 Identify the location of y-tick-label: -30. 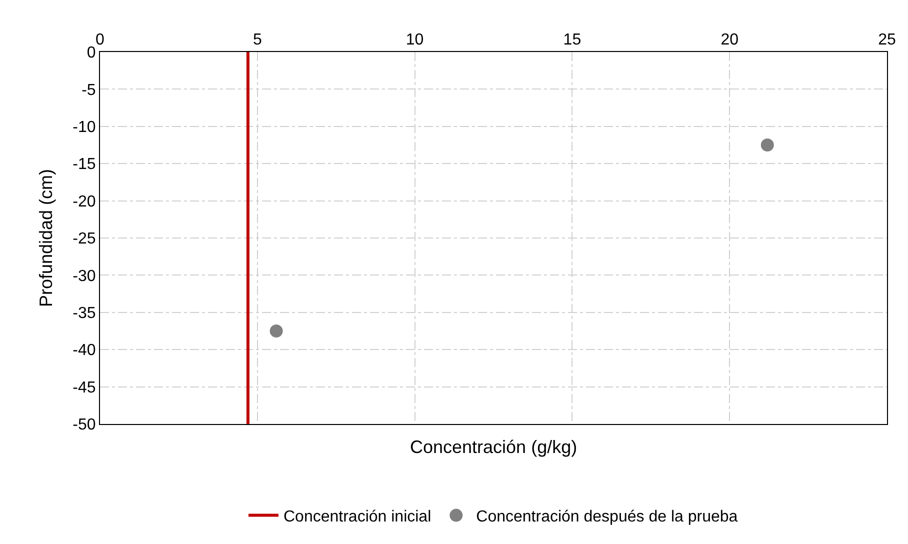
(84, 276).